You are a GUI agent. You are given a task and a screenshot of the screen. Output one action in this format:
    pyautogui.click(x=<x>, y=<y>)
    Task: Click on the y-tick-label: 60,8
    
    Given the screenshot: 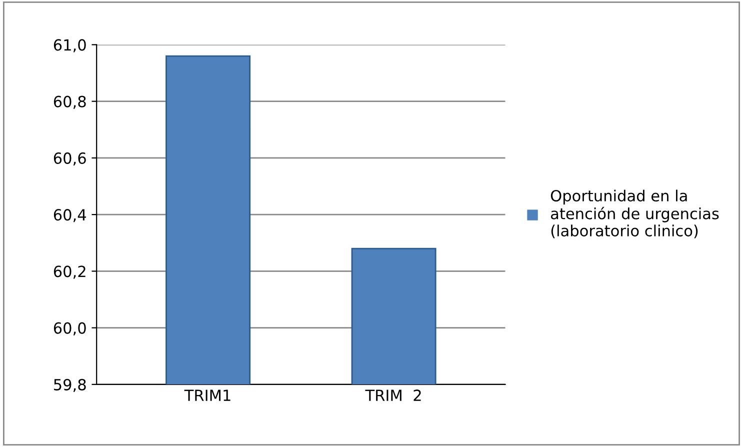 What is the action you would take?
    pyautogui.click(x=70, y=102)
    